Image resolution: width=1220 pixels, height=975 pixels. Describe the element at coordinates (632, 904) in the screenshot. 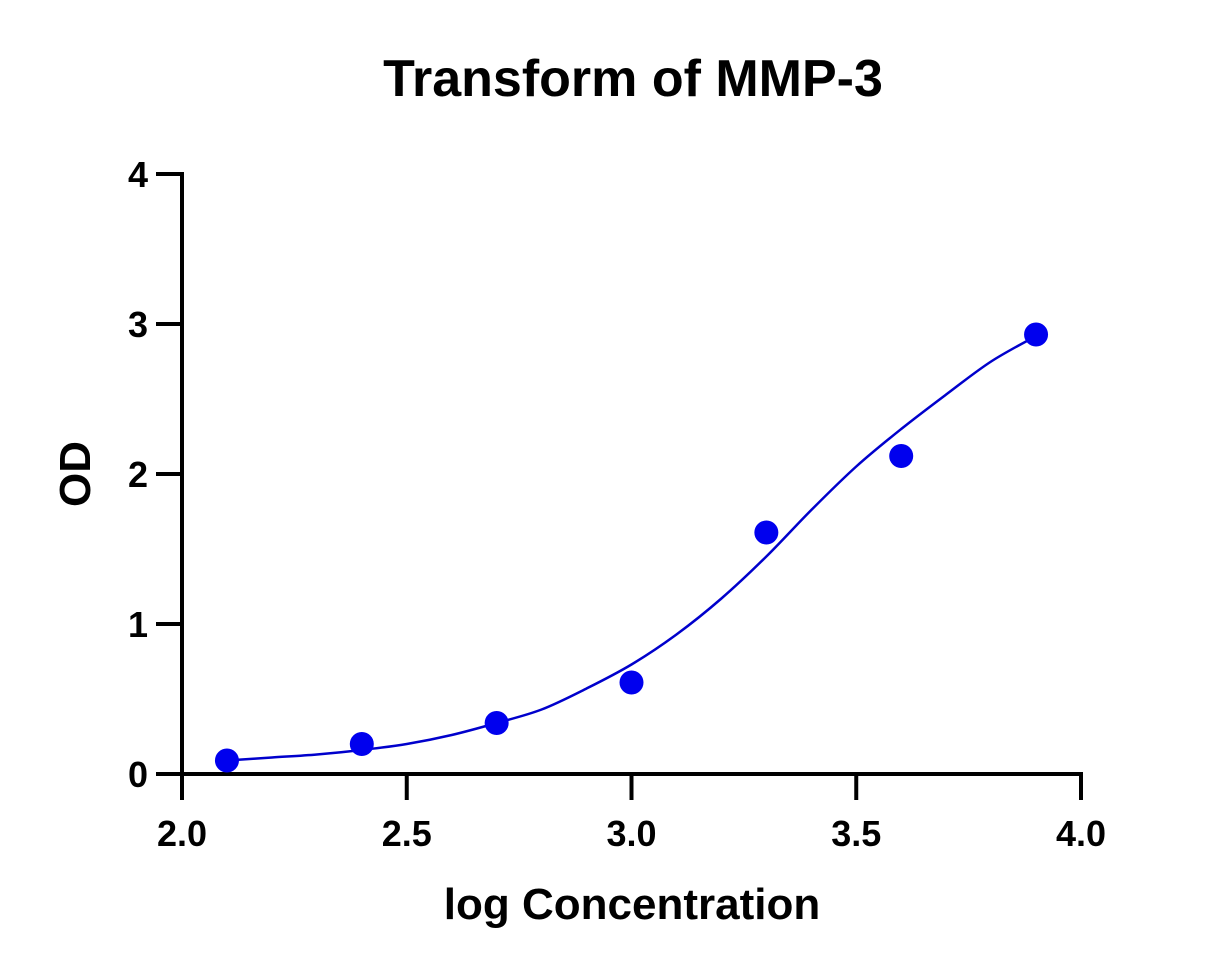

I see `x-axis-title: log Concentration` at that location.